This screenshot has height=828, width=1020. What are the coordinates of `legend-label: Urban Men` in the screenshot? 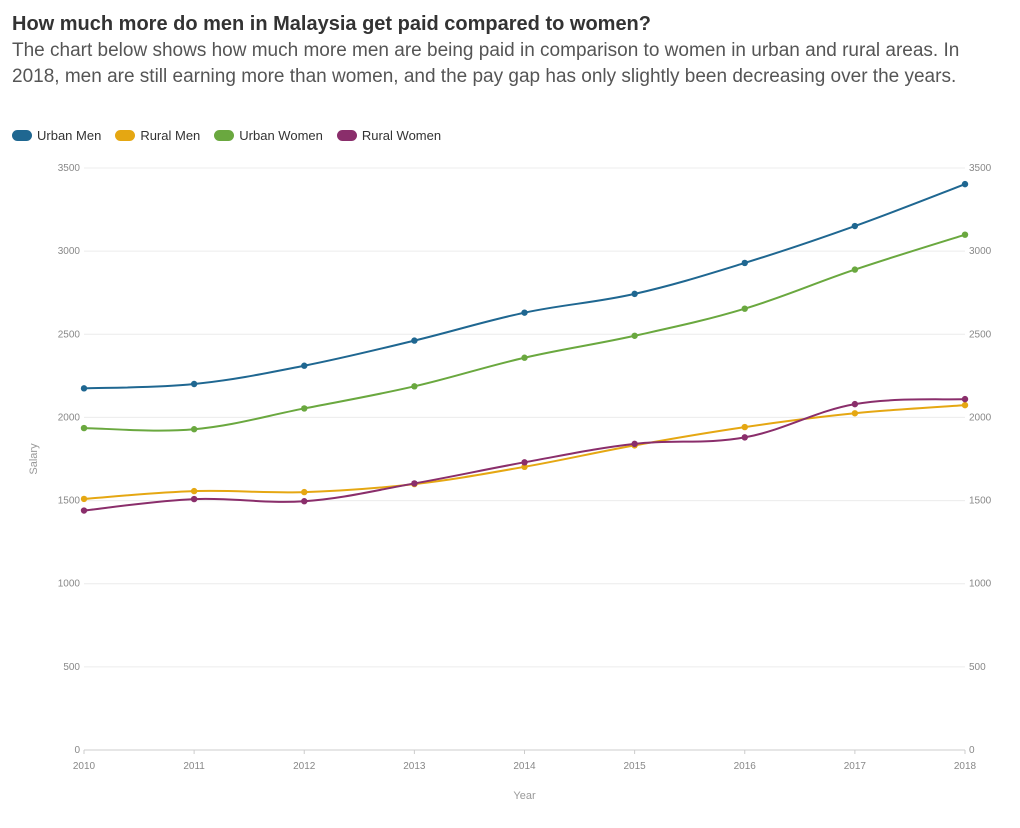 It's located at (69, 135).